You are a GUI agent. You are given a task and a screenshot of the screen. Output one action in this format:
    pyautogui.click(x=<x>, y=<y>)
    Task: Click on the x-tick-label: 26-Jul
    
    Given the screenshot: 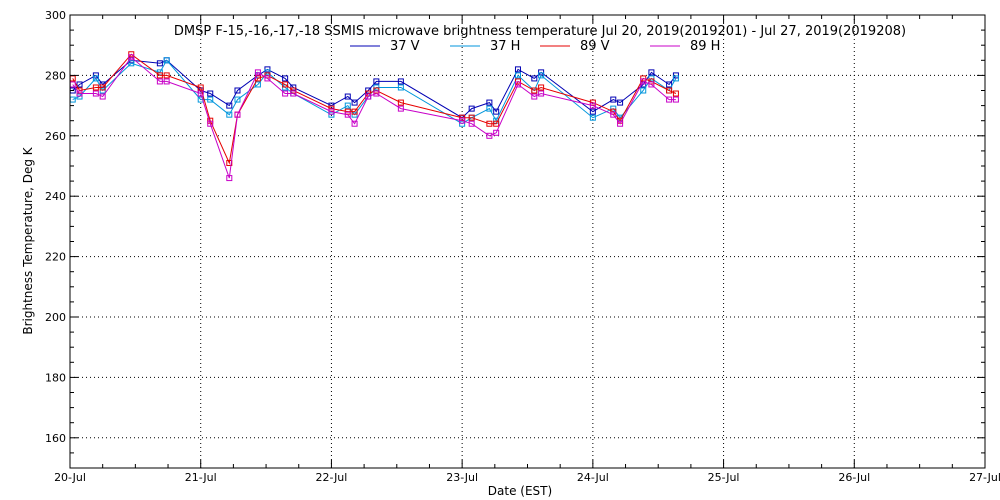 What is the action you would take?
    pyautogui.click(x=854, y=477)
    